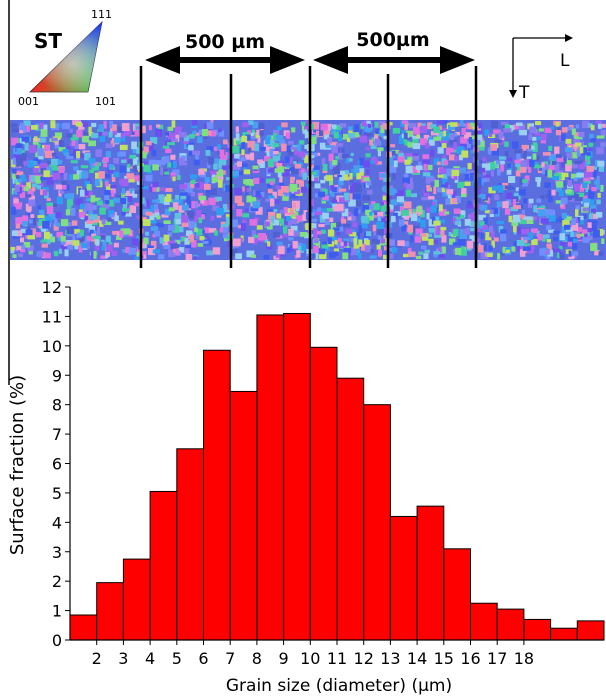 Image resolution: width=606 pixels, height=697 pixels. What do you see at coordinates (222, 149) in the screenshot?
I see `scale-bar-1: 500 µm` at bounding box center [222, 149].